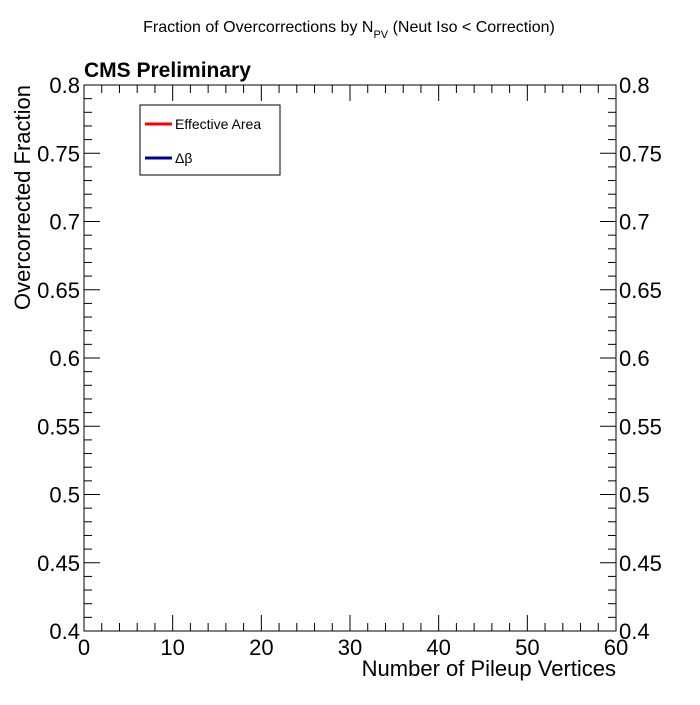  Describe the element at coordinates (172, 647) in the screenshot. I see `x-tick-label: 10` at that location.